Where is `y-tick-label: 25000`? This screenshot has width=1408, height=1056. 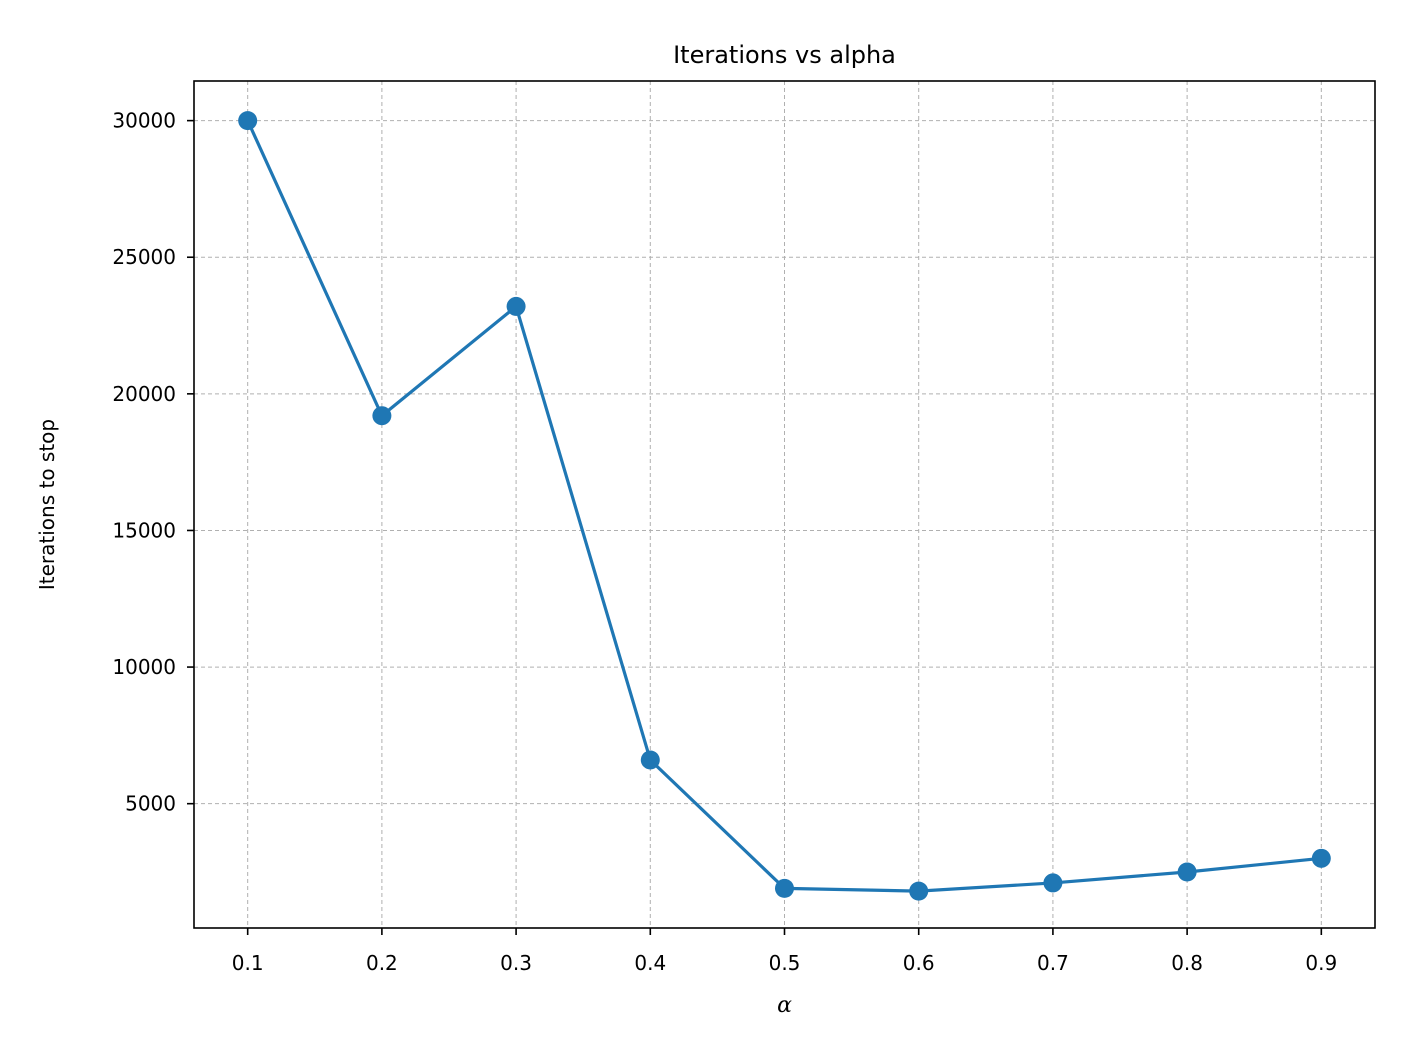 y-tick-label: 25000 is located at coordinates (144, 257).